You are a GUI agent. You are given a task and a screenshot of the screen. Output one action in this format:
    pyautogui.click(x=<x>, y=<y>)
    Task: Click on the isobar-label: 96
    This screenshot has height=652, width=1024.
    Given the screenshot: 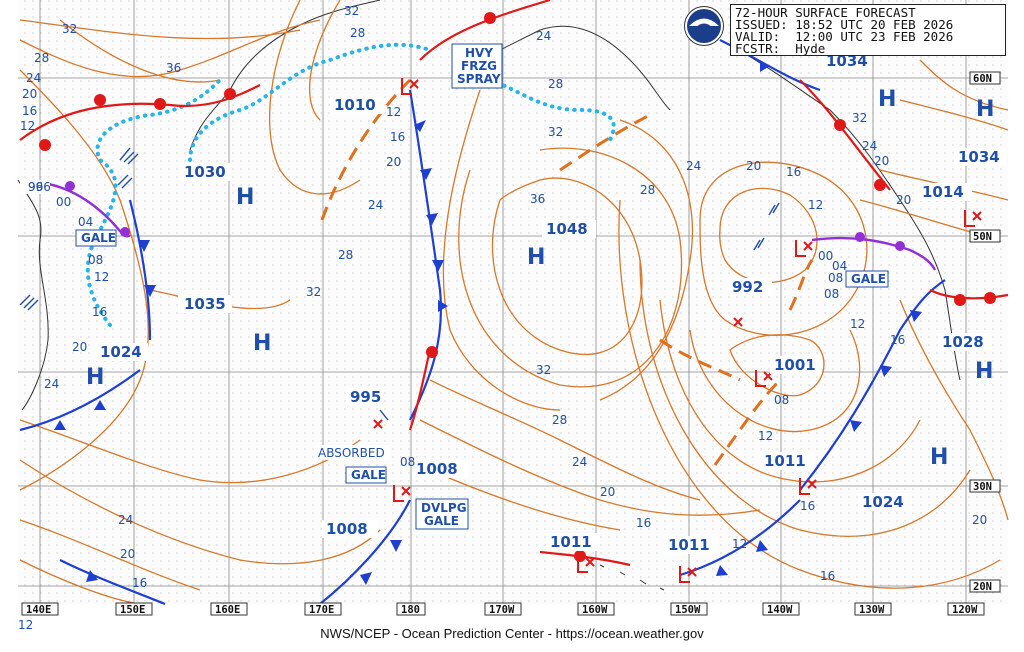 What is the action you would take?
    pyautogui.click(x=35, y=187)
    